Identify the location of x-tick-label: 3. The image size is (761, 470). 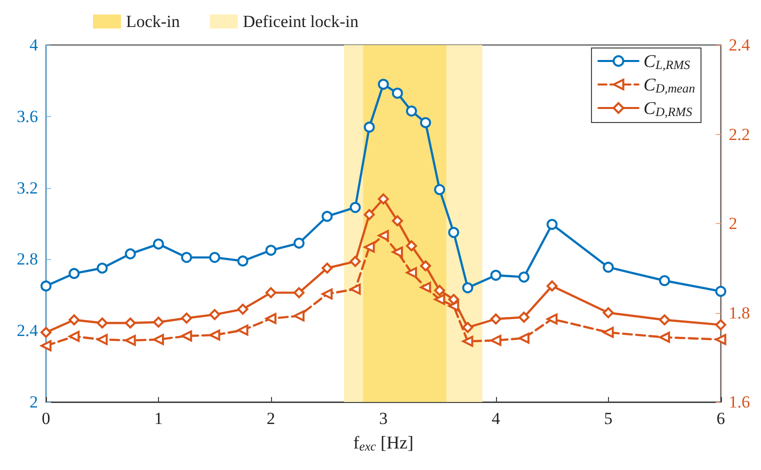
(383, 418).